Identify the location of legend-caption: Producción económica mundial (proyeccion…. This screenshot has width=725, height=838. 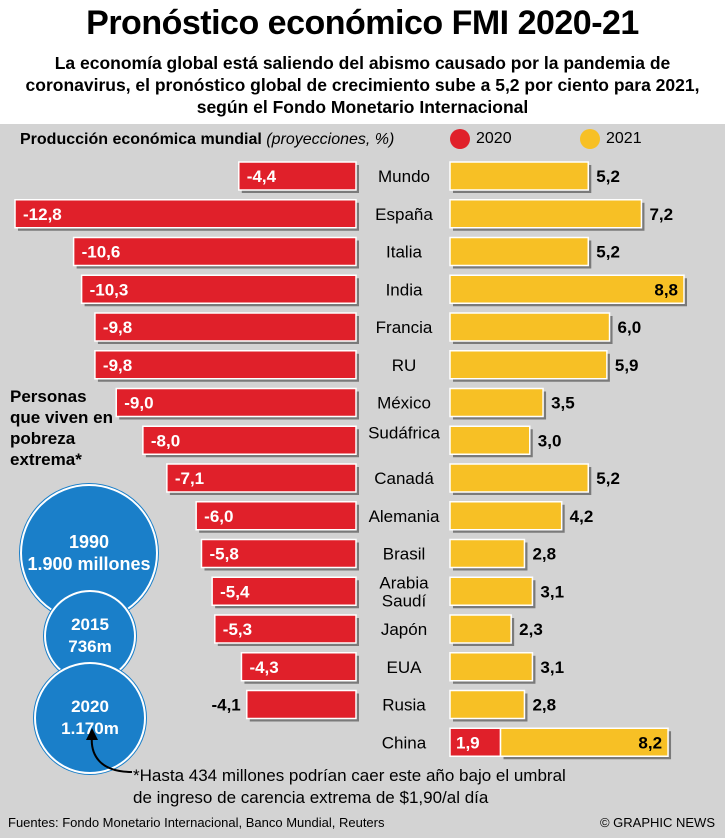
(207, 140).